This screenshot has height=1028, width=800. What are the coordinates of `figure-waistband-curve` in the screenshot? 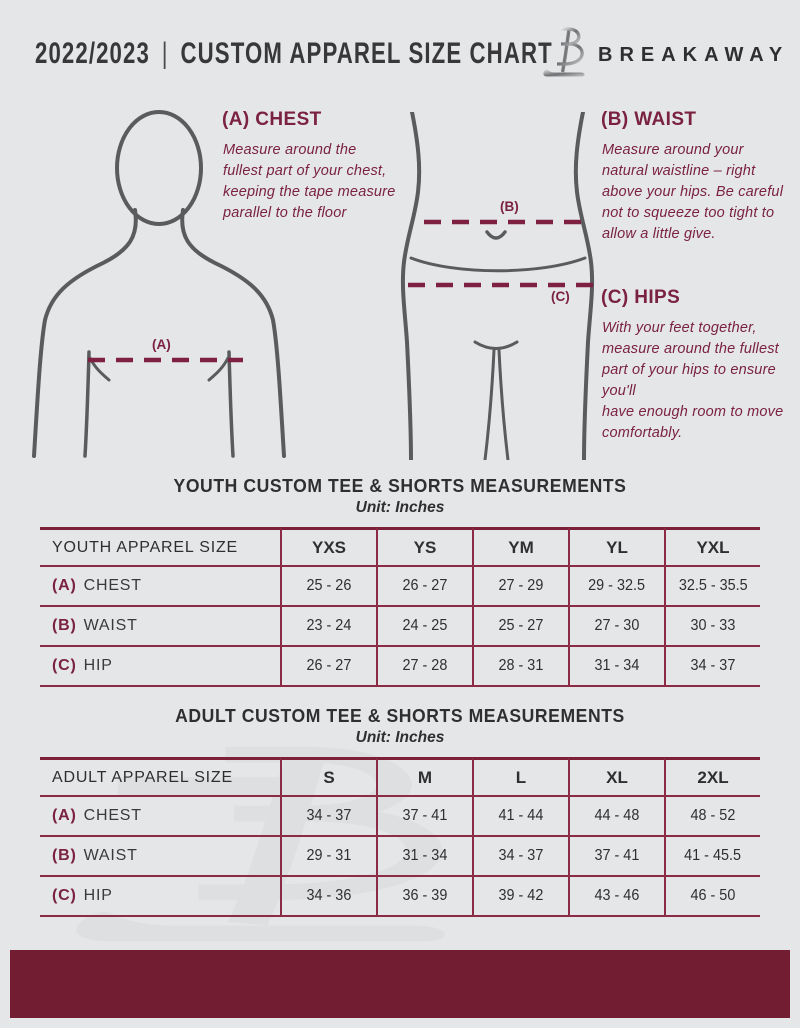 It's located at (498, 264).